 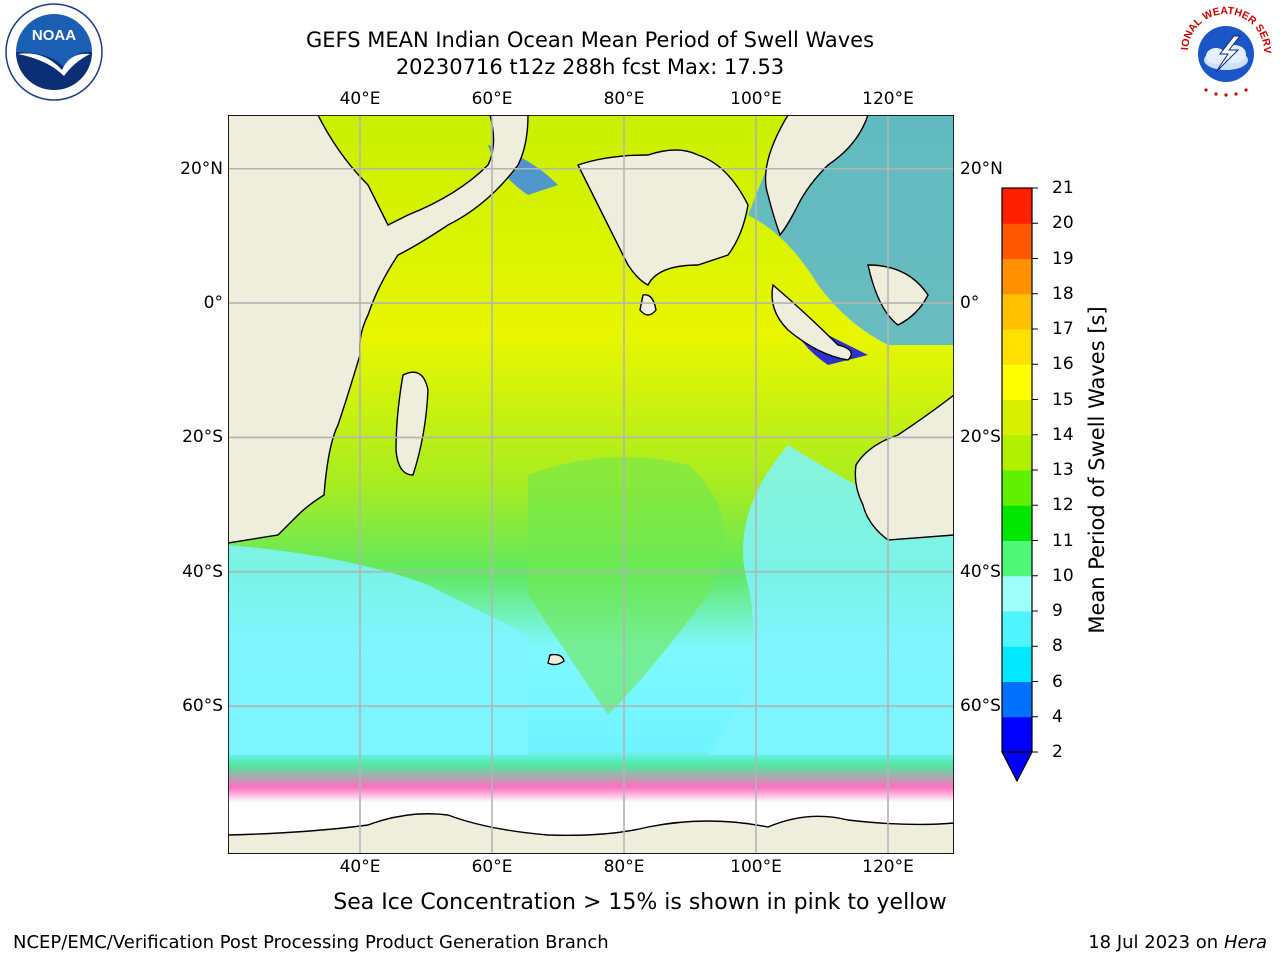 What do you see at coordinates (756, 99) in the screenshot?
I see `lon-label-top: 100°E` at bounding box center [756, 99].